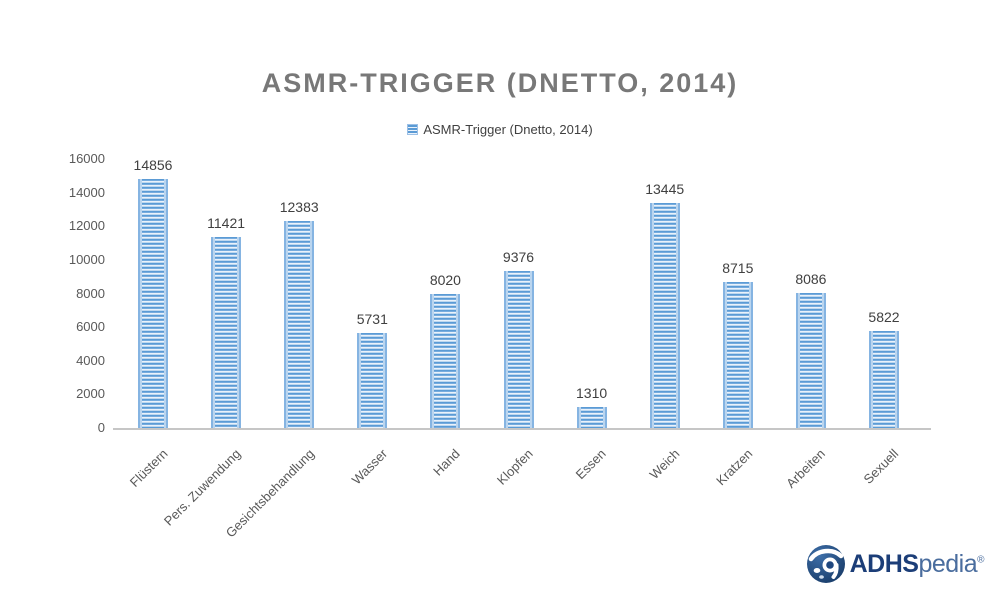  I want to click on y-axis-tick-label: 16000, so click(86, 158).